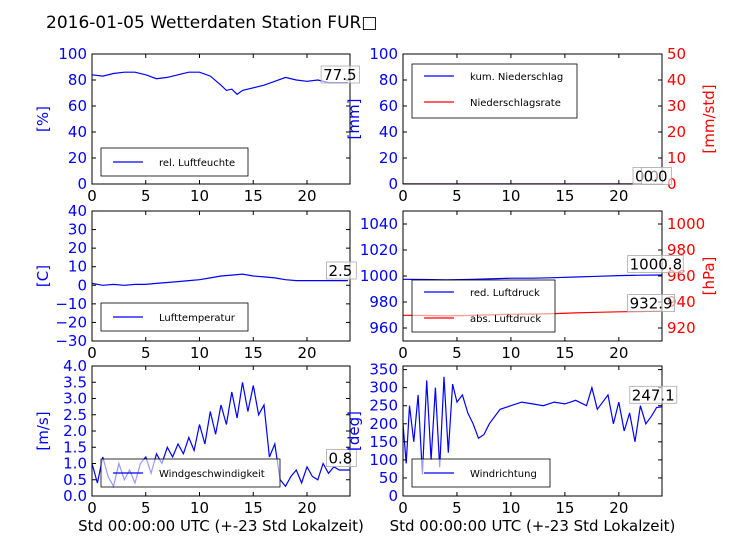 The image size is (736, 552). What do you see at coordinates (709, 118) in the screenshot?
I see `y2-axis-label: [mm/std]` at bounding box center [709, 118].